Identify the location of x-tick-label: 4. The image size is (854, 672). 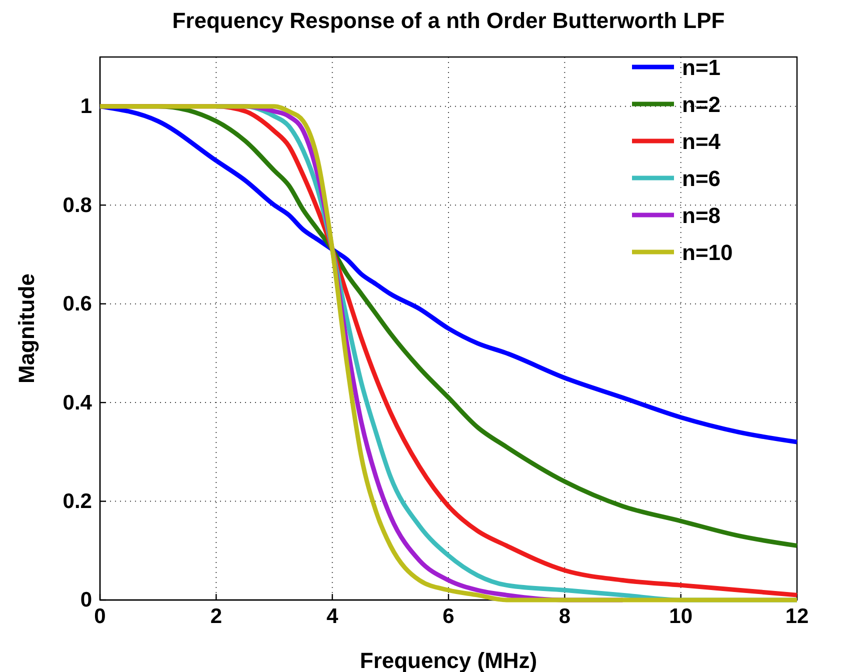
(332, 616).